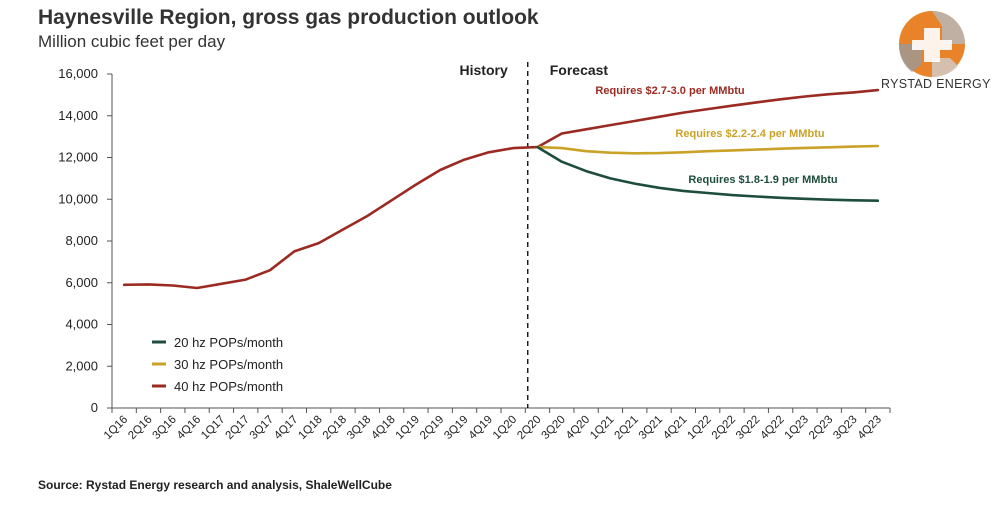  I want to click on x-tick-label: 2Q18, so click(335, 428).